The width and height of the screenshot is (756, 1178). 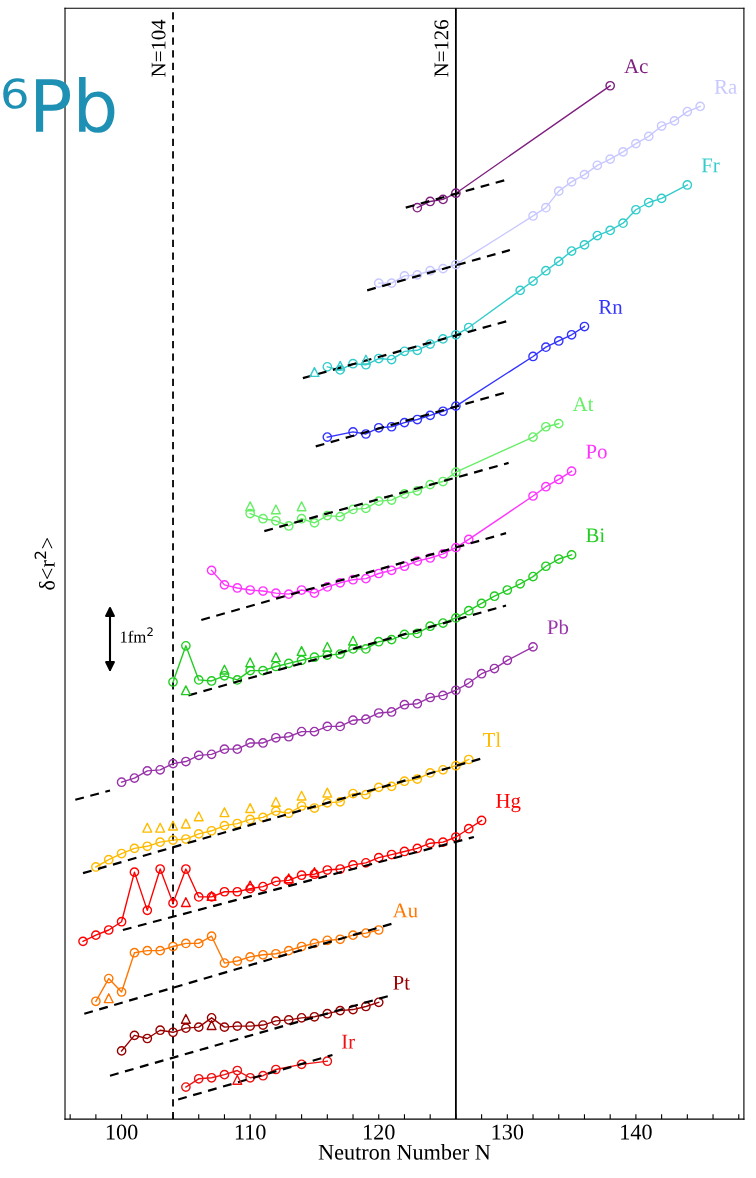 I want to click on series-label: Rn, so click(x=610, y=307).